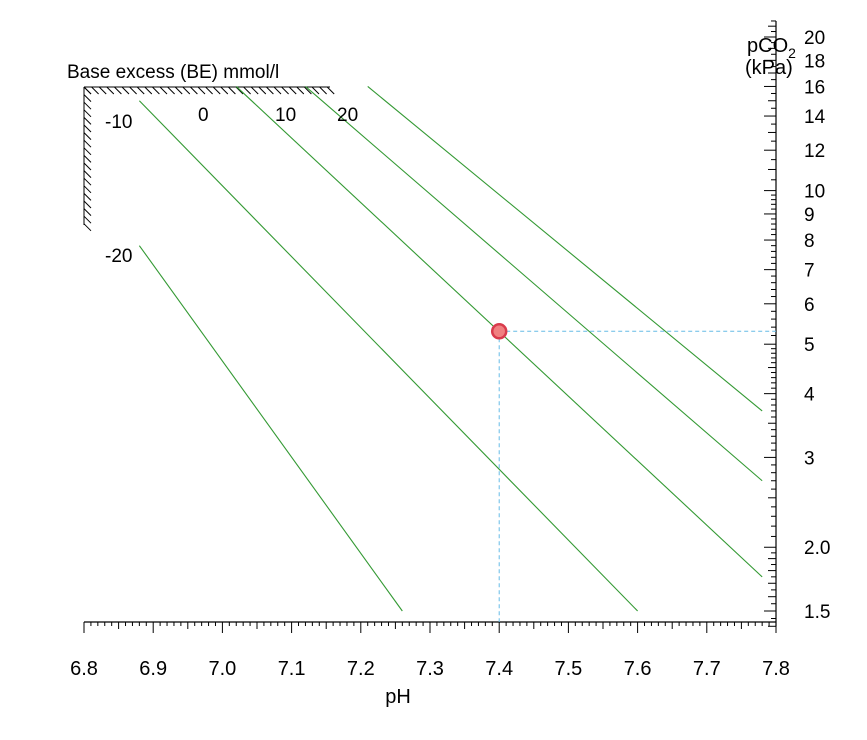 The image size is (867, 740). What do you see at coordinates (173, 72) in the screenshot?
I see `base-excess-label: Base excess (BE) mmol/l` at bounding box center [173, 72].